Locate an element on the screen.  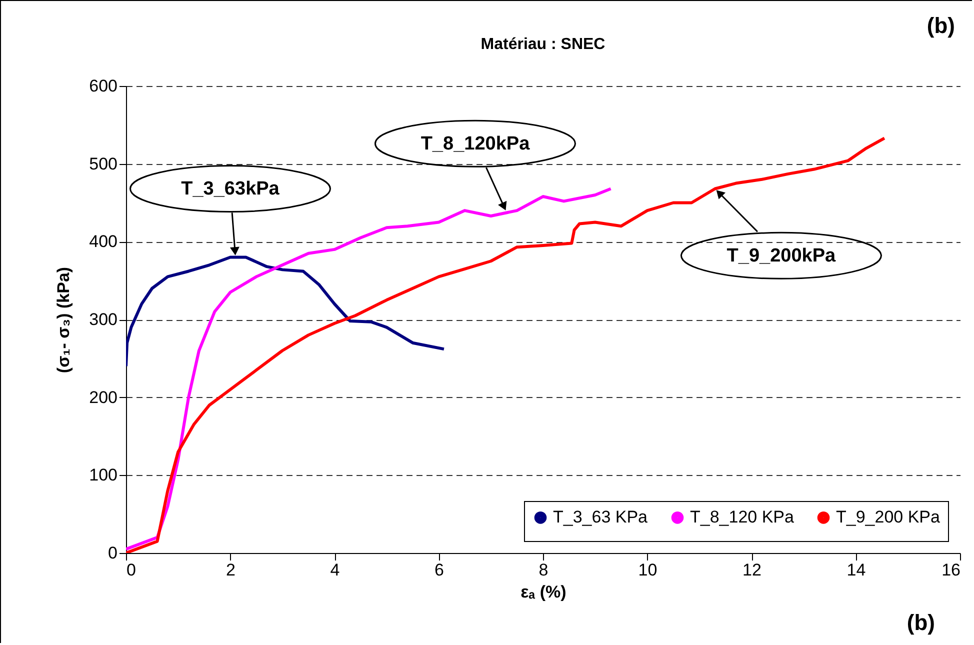
y-tick-label: 0 is located at coordinates (113, 553).